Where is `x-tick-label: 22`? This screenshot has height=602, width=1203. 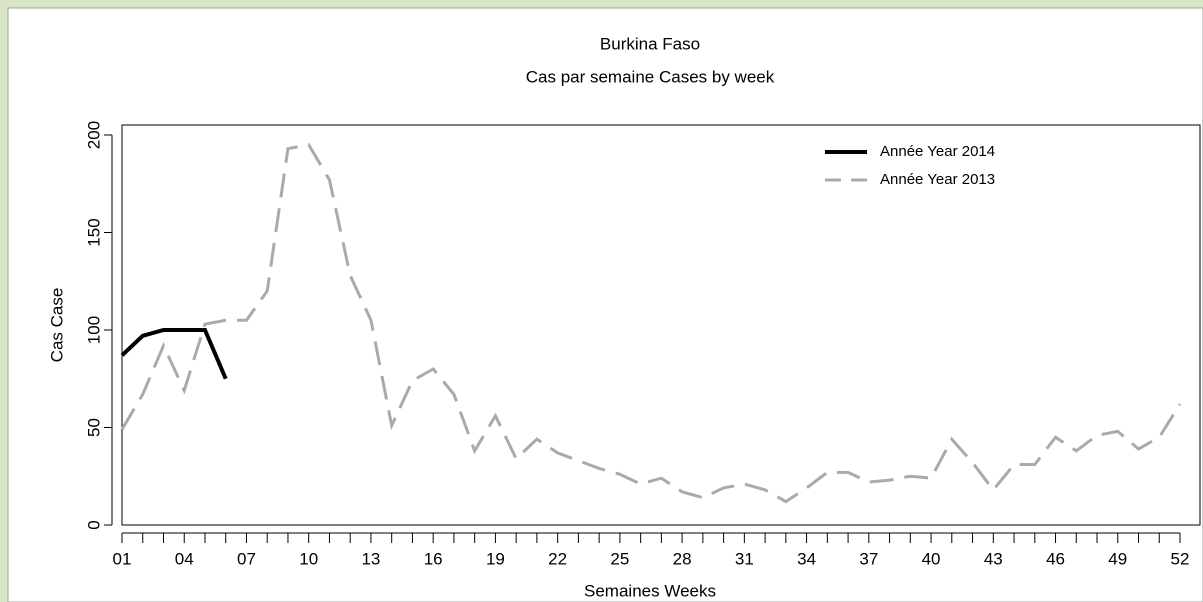
x-tick-label: 22 is located at coordinates (557, 558).